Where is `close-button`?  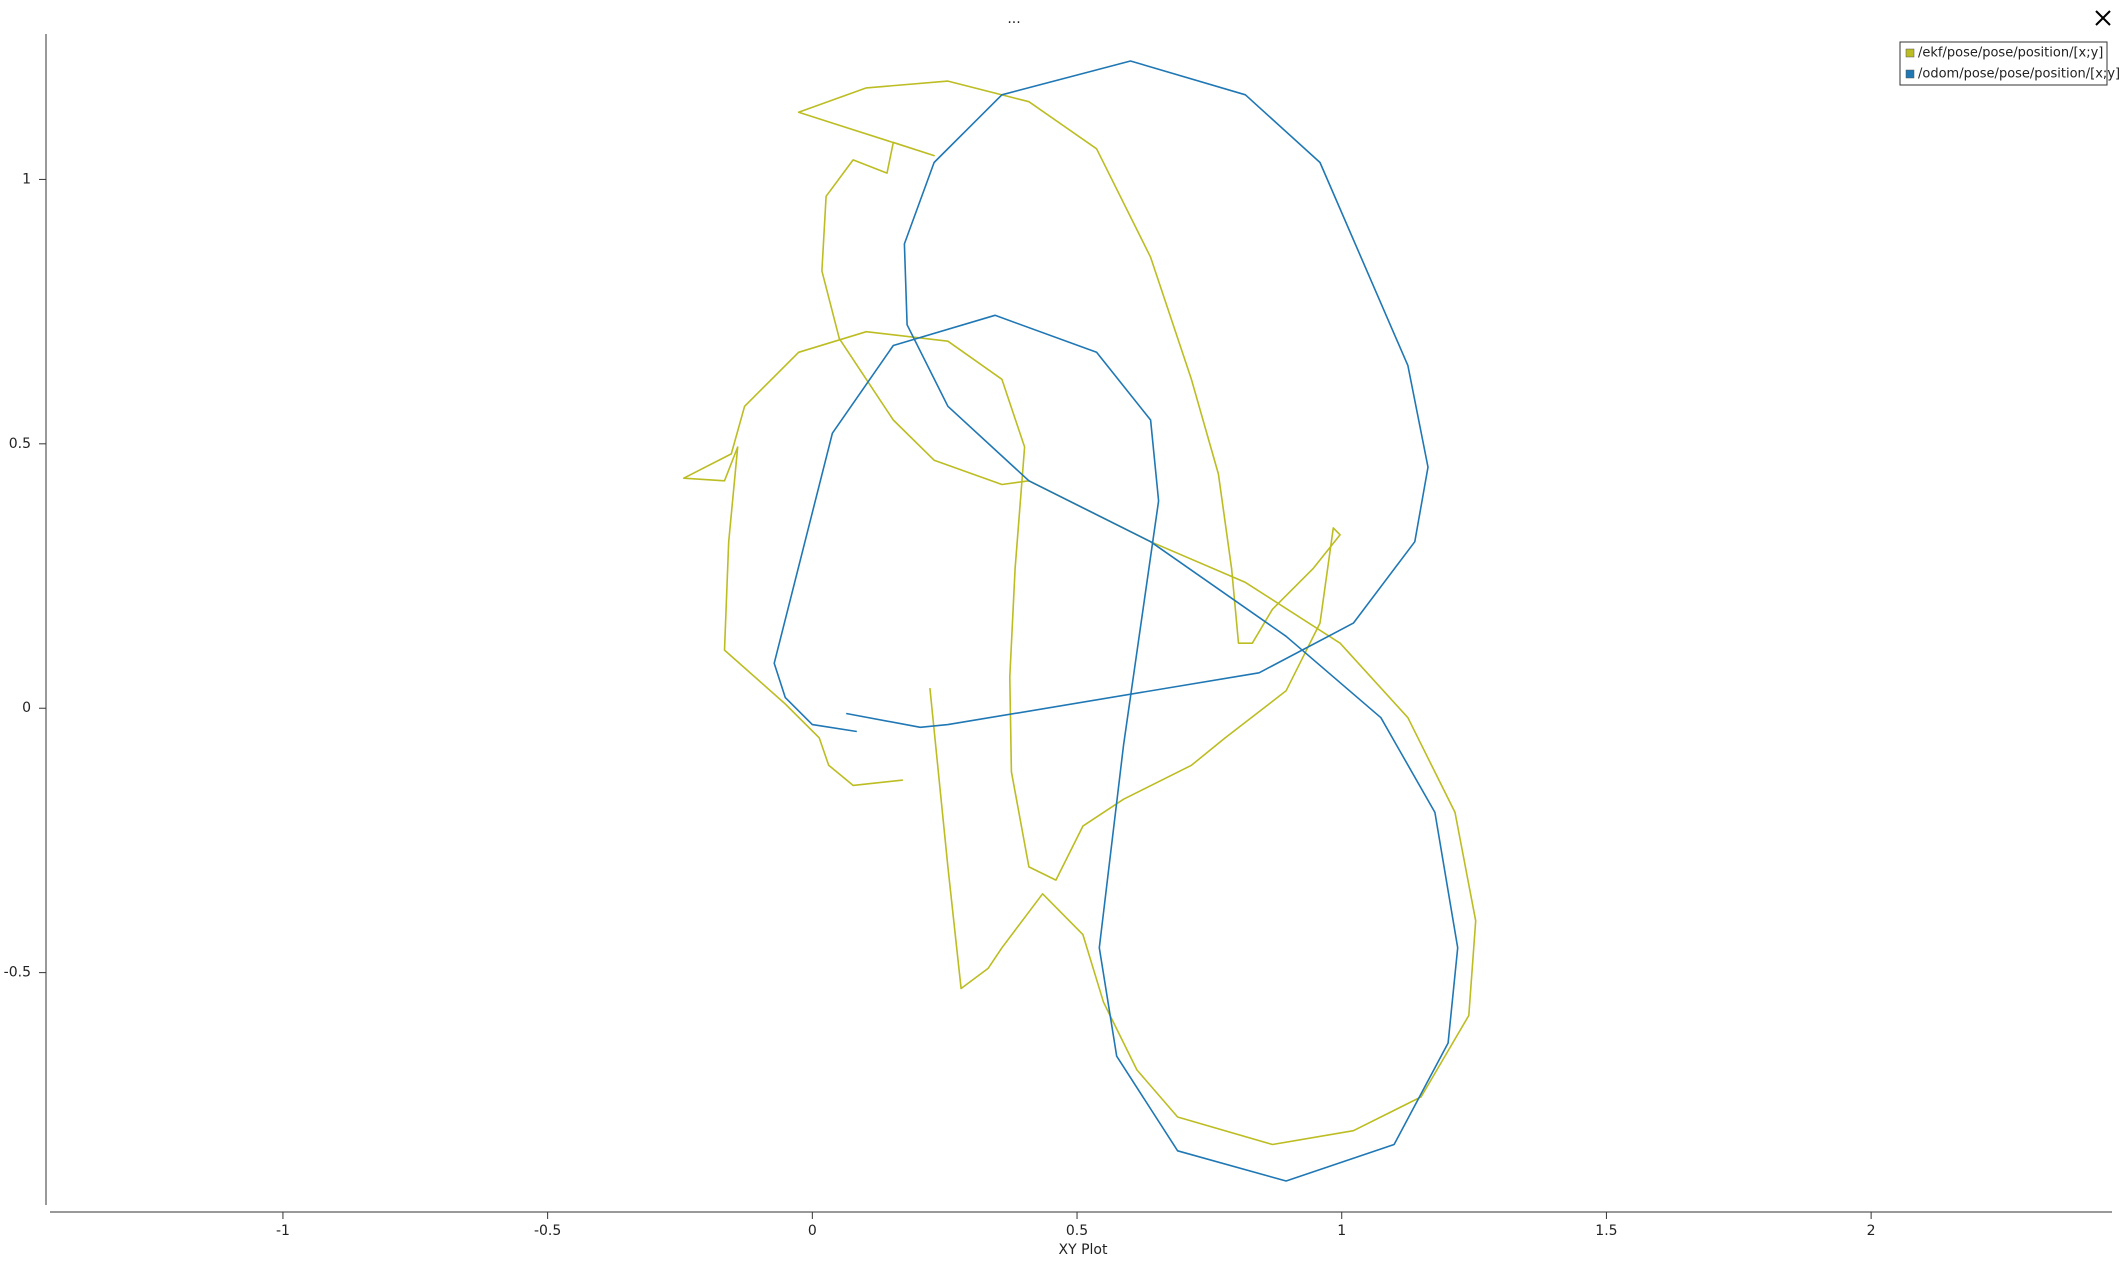
close-button is located at coordinates (2103, 18).